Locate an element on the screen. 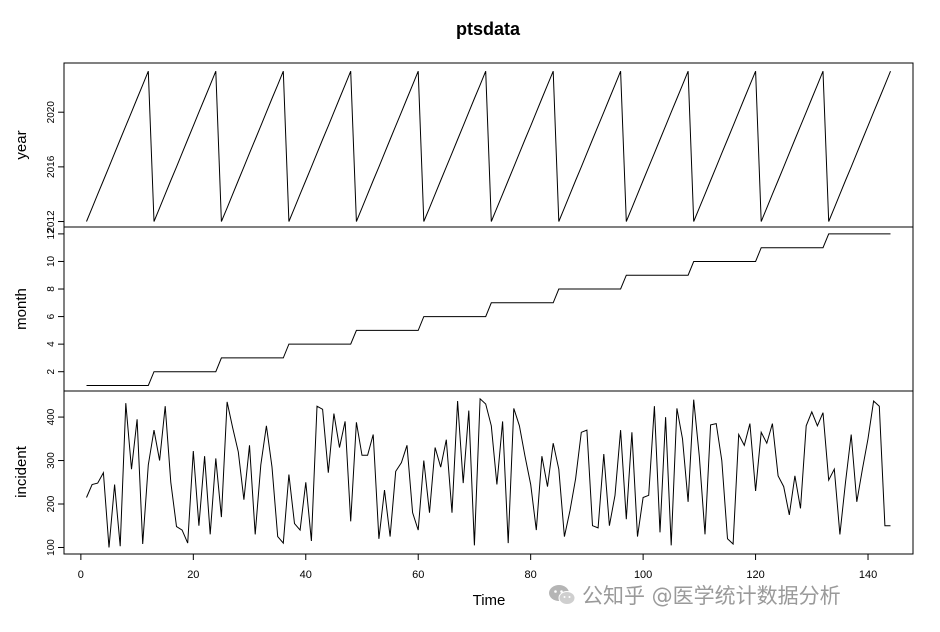 Image resolution: width=940 pixels, height=632 pixels. panel-month-tick-label: 8 is located at coordinates (51, 289).